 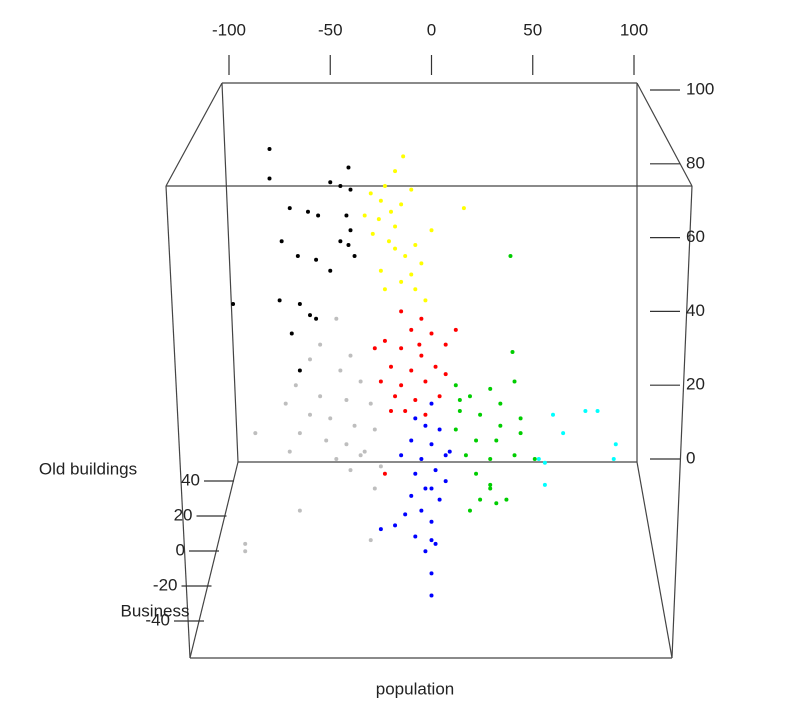 I want to click on y-tick-label: 20, so click(x=183, y=514).